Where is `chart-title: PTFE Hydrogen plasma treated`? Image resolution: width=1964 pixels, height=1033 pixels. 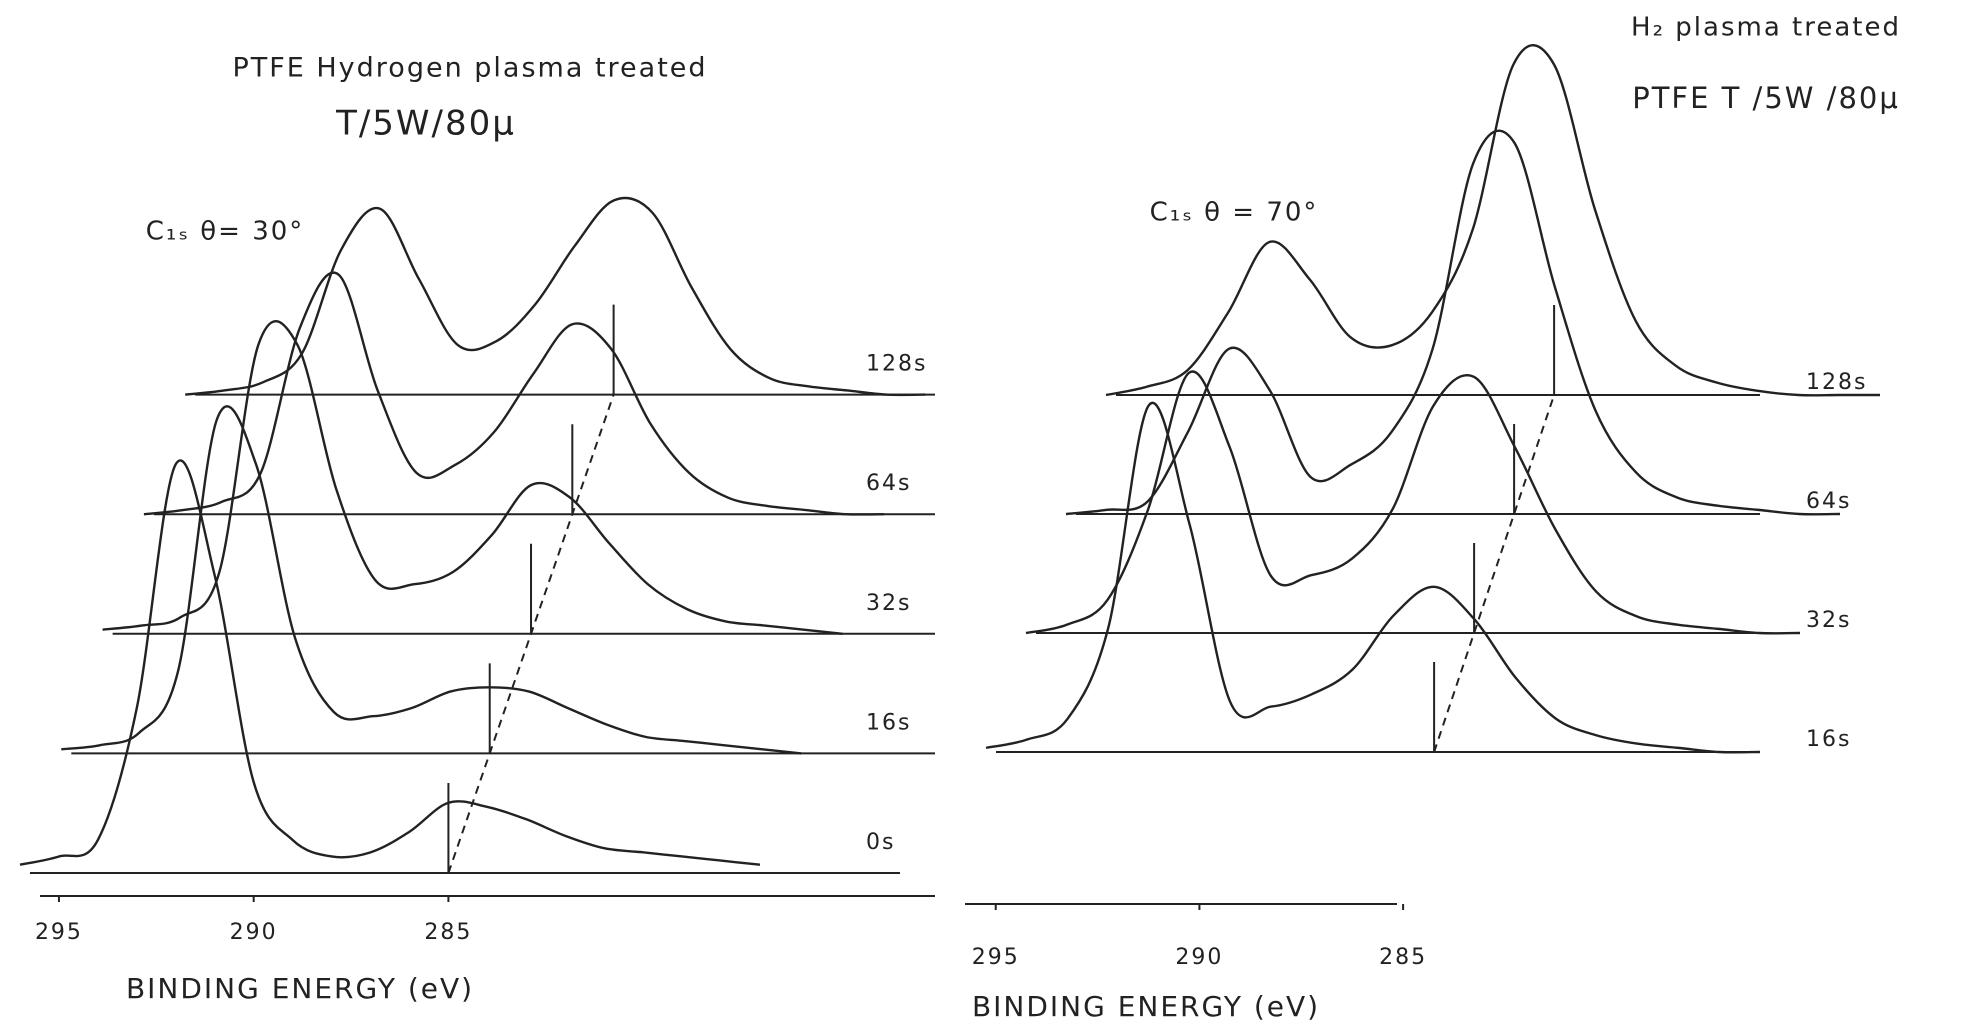
chart-title: PTFE Hydrogen plasma treated is located at coordinates (469, 68).